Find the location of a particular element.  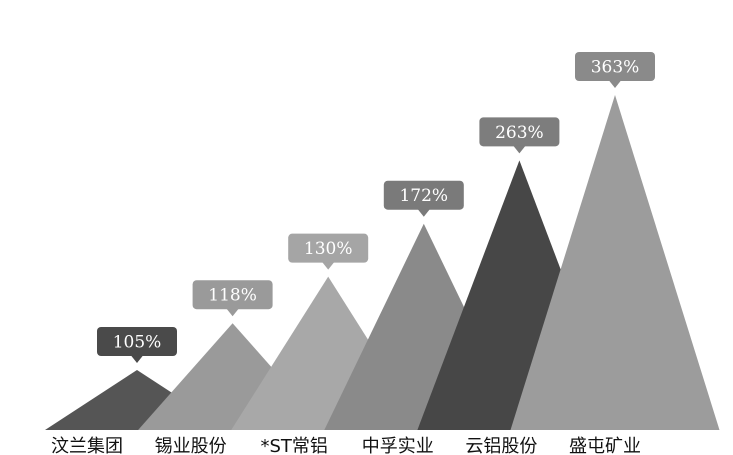

value-label-6: 363% is located at coordinates (615, 68).